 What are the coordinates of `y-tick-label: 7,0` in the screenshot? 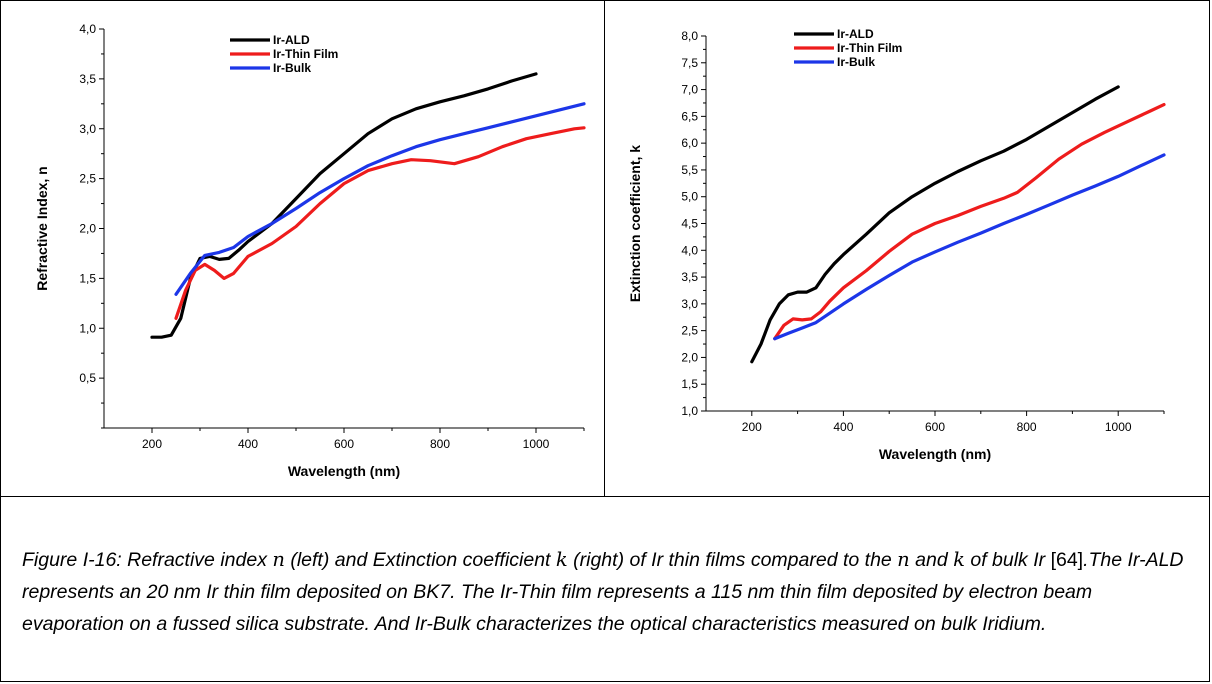 It's located at (689, 90).